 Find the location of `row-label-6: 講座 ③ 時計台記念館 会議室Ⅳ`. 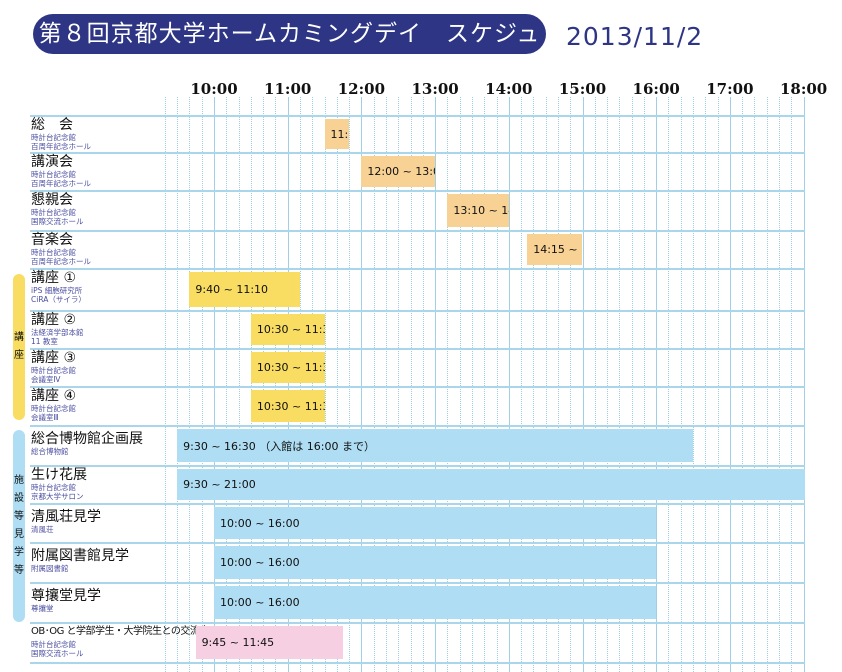

row-label-6: 講座 ③ 時計台記念館 会議室Ⅳ is located at coordinates (53, 367).